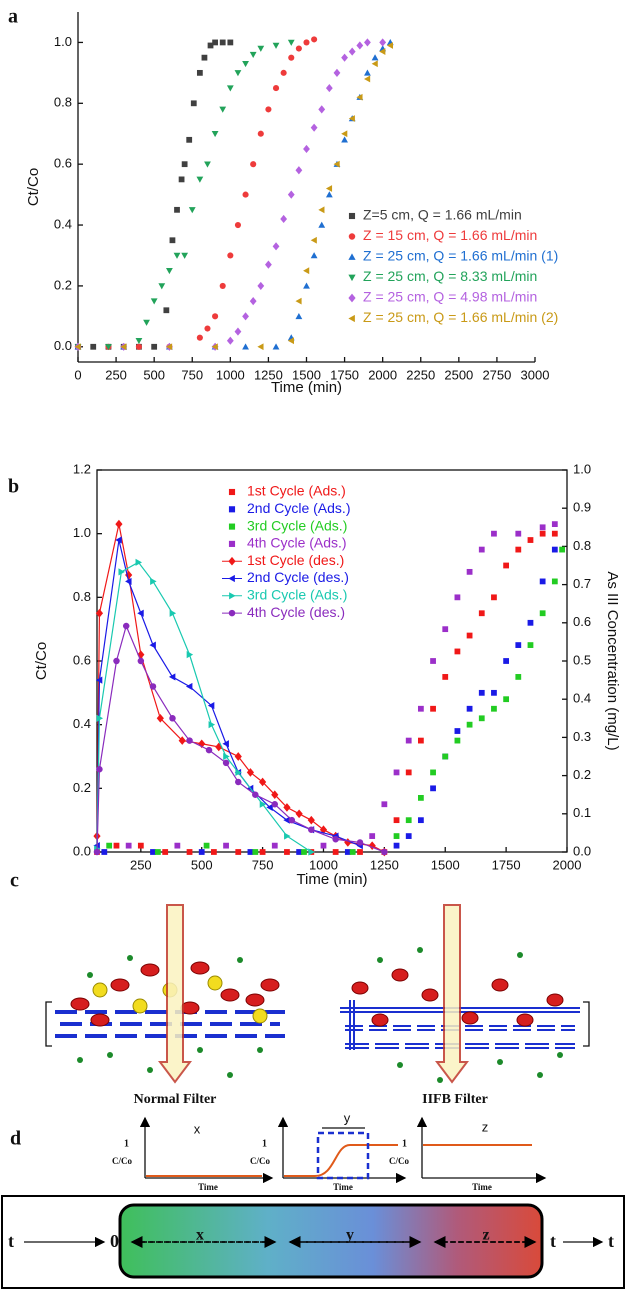 The height and width of the screenshot is (1305, 628). I want to click on filter-label: Normal Filter, so click(175, 1099).